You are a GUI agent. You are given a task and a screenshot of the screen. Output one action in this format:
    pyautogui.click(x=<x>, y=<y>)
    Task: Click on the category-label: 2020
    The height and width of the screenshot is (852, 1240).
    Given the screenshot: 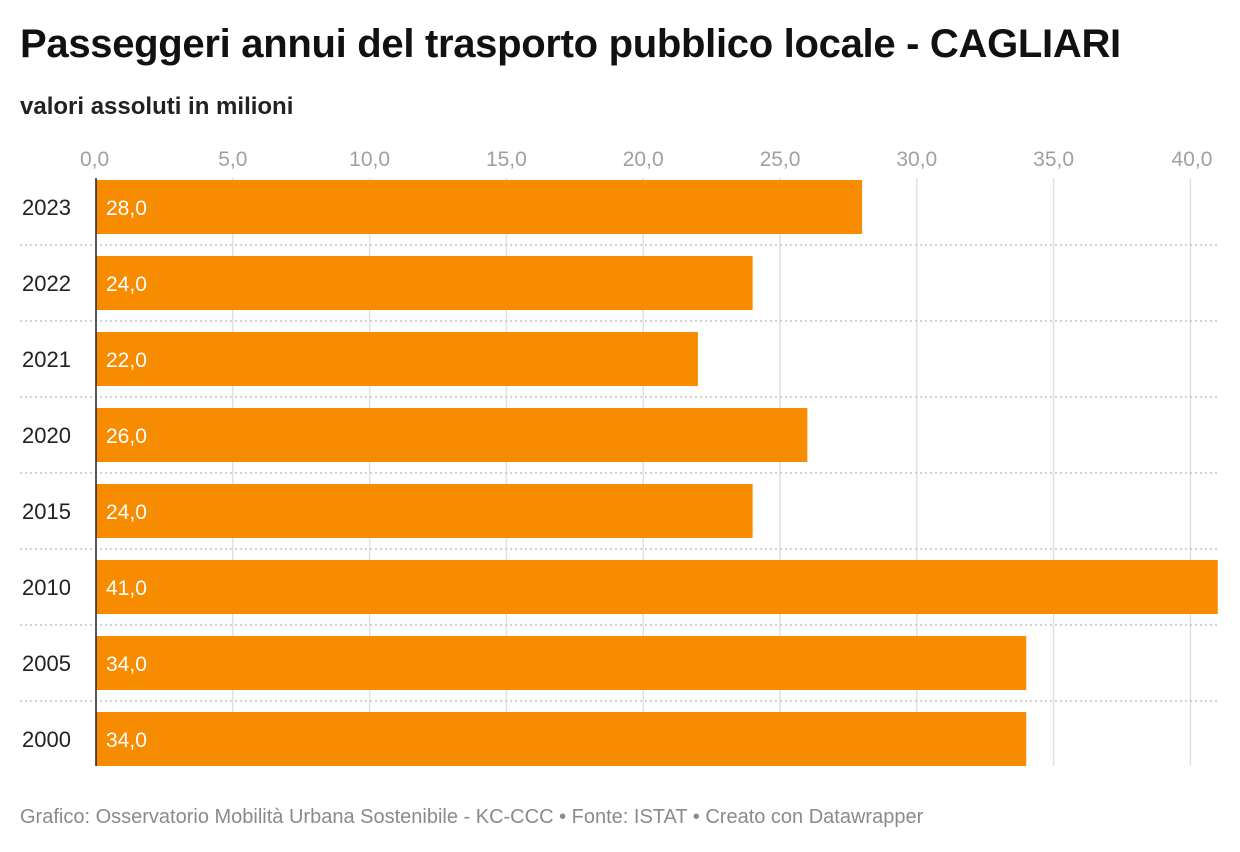 What is the action you would take?
    pyautogui.click(x=46, y=435)
    